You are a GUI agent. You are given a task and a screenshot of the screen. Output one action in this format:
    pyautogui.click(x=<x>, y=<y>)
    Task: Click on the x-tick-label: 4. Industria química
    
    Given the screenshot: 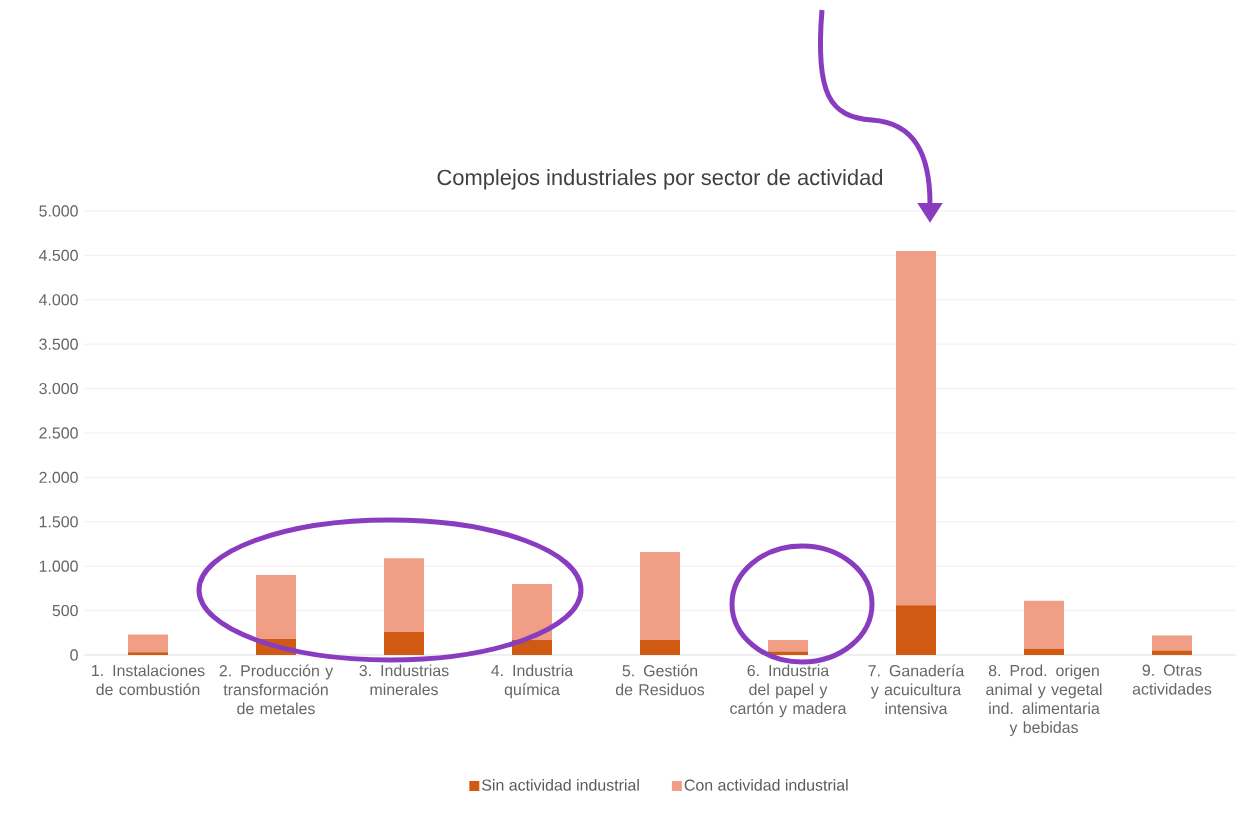 What is the action you would take?
    pyautogui.click(x=532, y=681)
    